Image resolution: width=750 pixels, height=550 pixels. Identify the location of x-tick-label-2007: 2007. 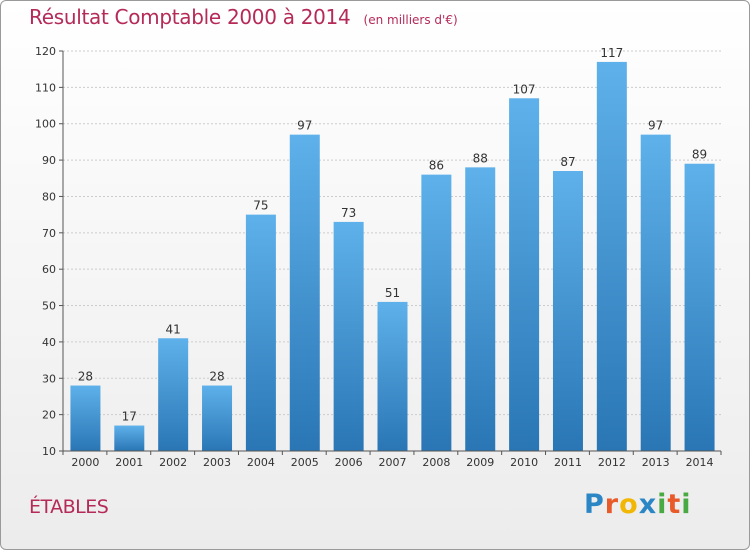
(393, 462).